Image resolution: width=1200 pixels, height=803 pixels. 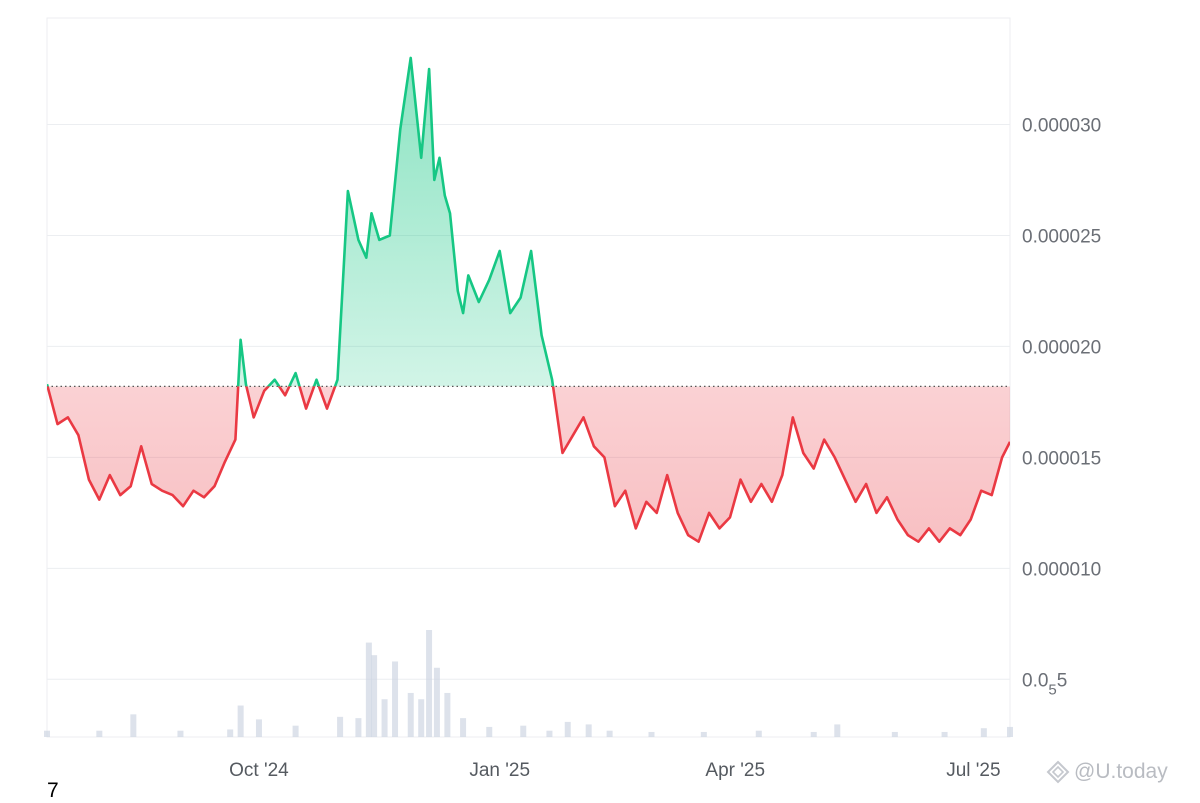 What do you see at coordinates (1052, 689) in the screenshot?
I see `y-tick-subscript: 5` at bounding box center [1052, 689].